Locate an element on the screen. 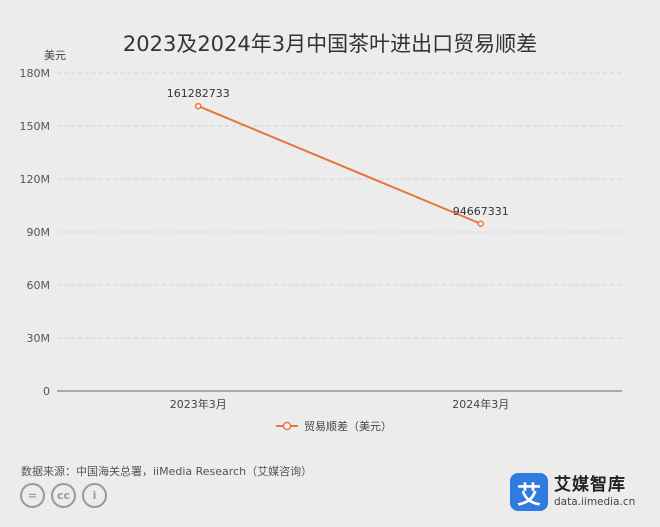 Image resolution: width=660 pixels, height=527 pixels. y-tick-label: 120M is located at coordinates (35, 179).